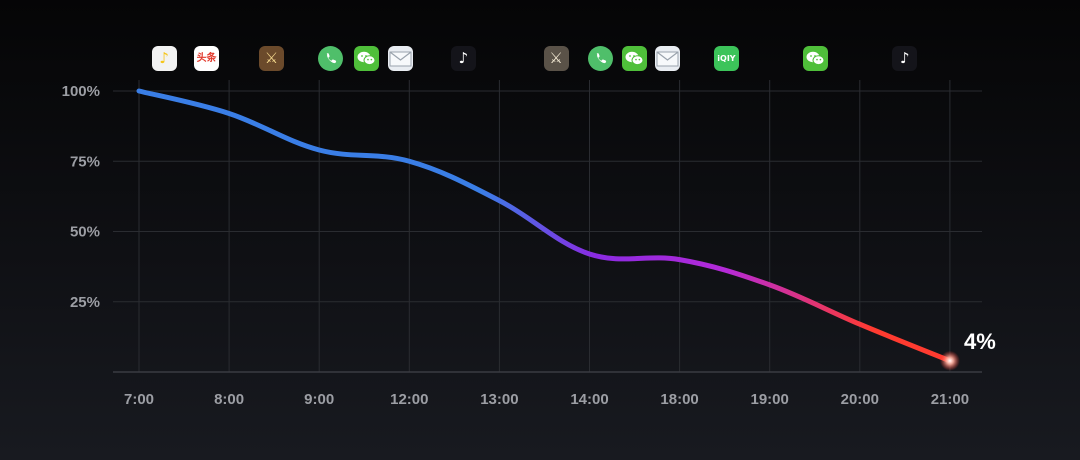 The image size is (1080, 460). Describe the element at coordinates (770, 399) in the screenshot. I see `x-tick-label: 19:00` at that location.